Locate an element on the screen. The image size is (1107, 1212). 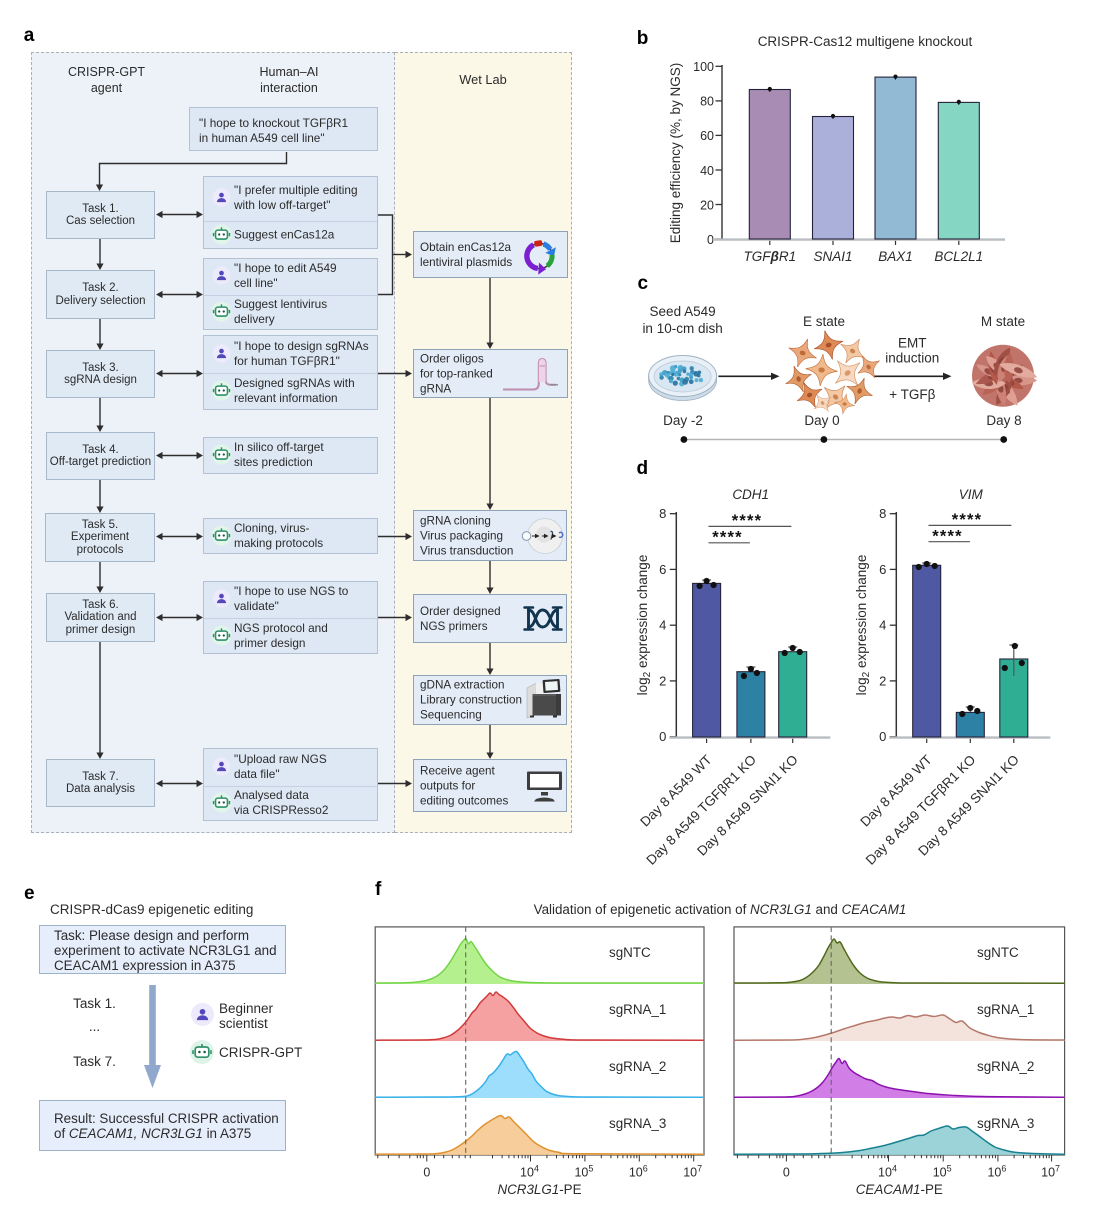
svg-text: Day 0 is located at coordinates (821, 420).